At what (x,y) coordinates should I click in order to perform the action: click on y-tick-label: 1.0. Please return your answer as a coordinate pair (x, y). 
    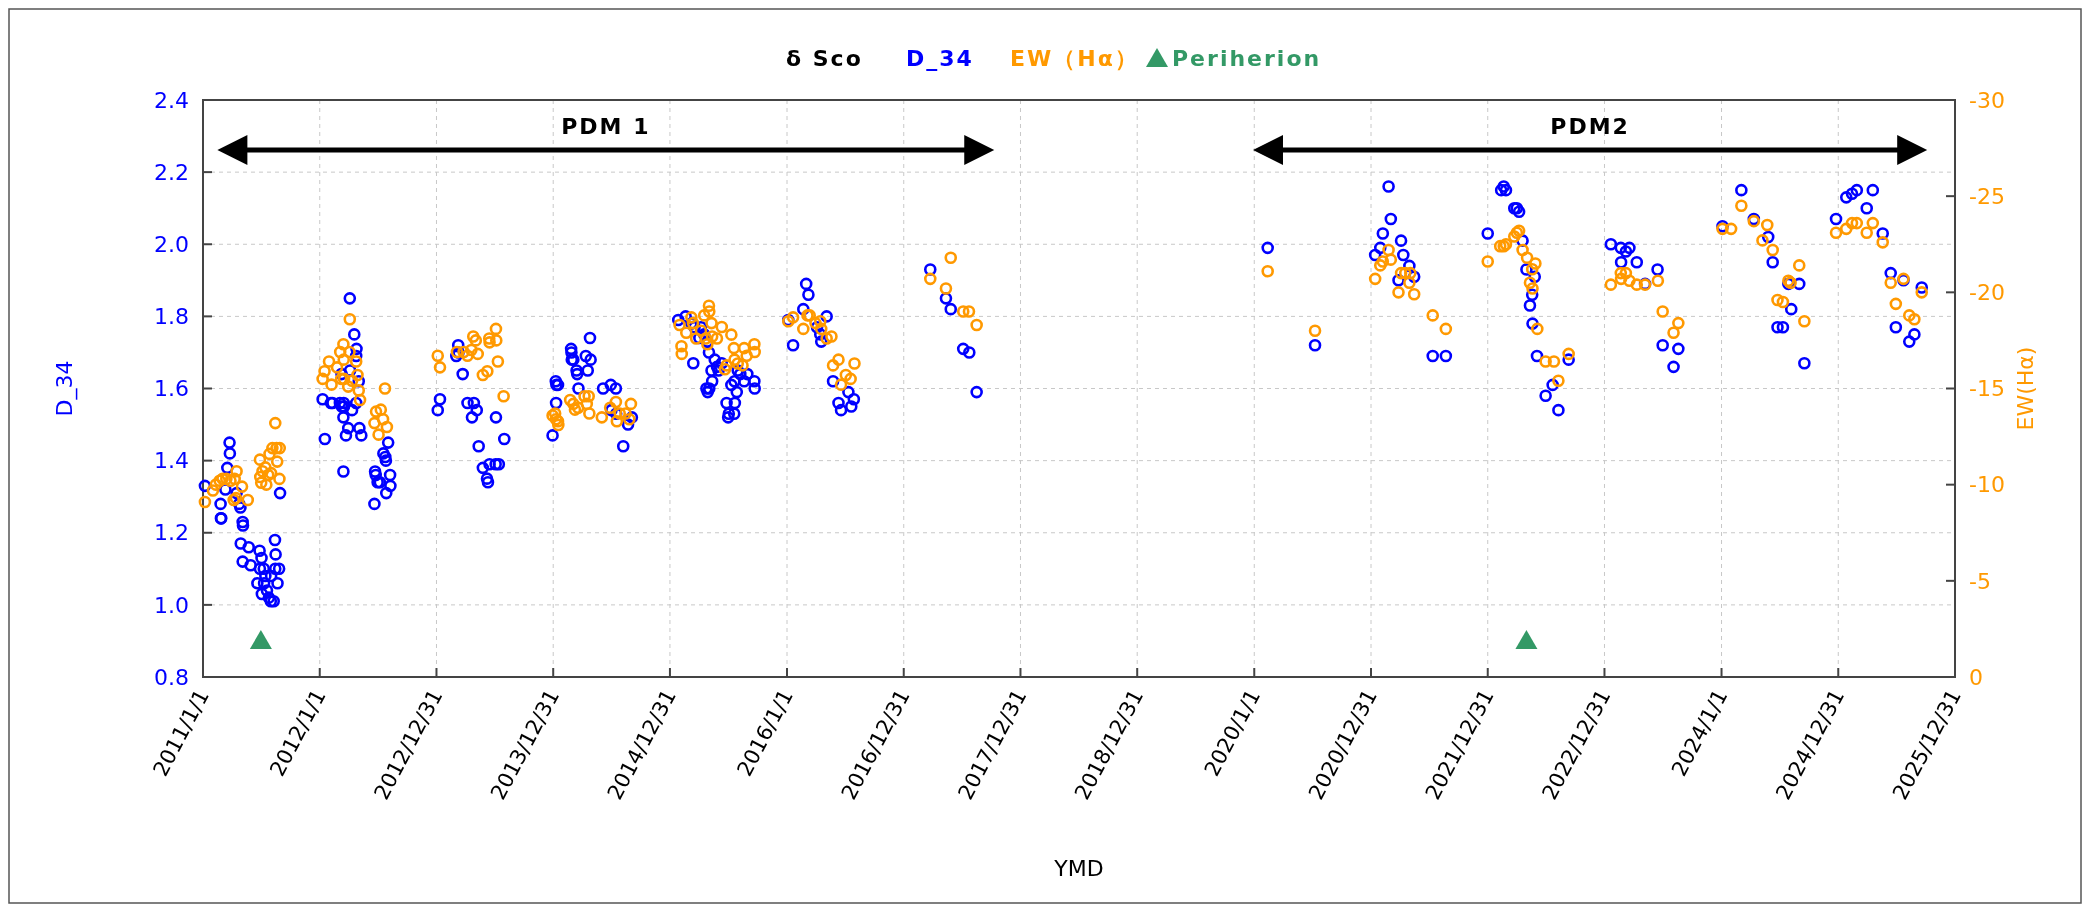
    Looking at the image, I should click on (171, 605).